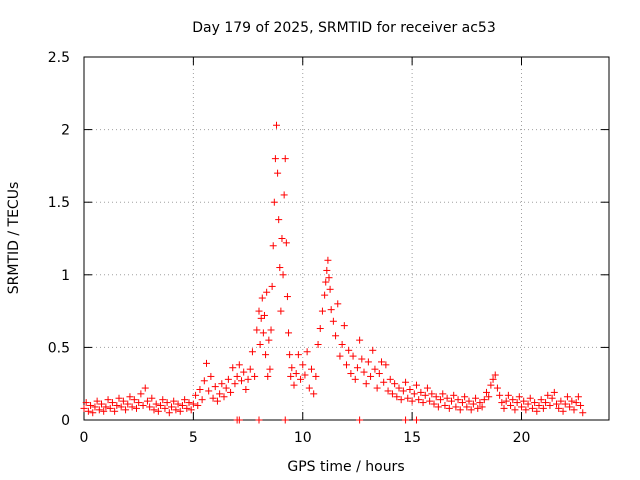  I want to click on y-tick-label: 1.5, so click(59, 203).